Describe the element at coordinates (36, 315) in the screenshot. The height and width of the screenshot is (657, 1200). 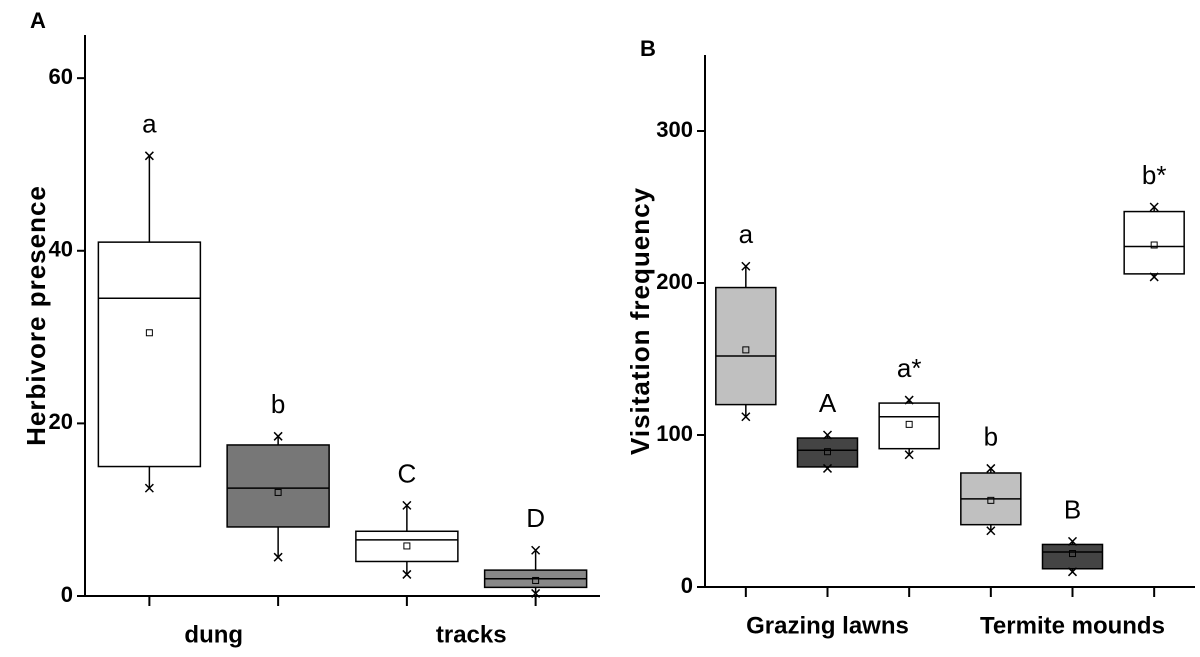
I see `y-axis-label: Herbivore presence` at that location.